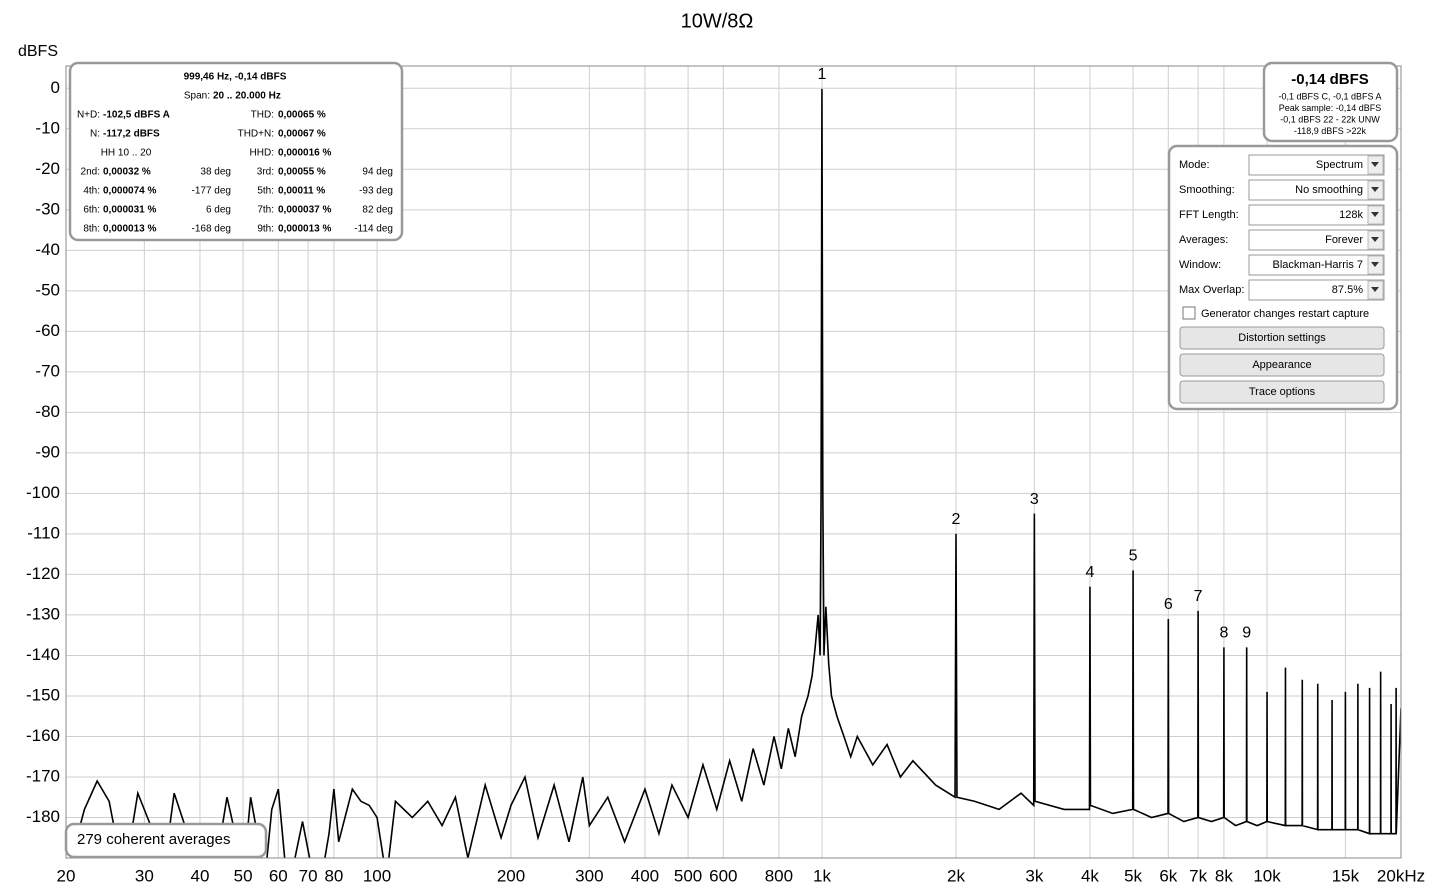  I want to click on level-panel, so click(1330, 102).